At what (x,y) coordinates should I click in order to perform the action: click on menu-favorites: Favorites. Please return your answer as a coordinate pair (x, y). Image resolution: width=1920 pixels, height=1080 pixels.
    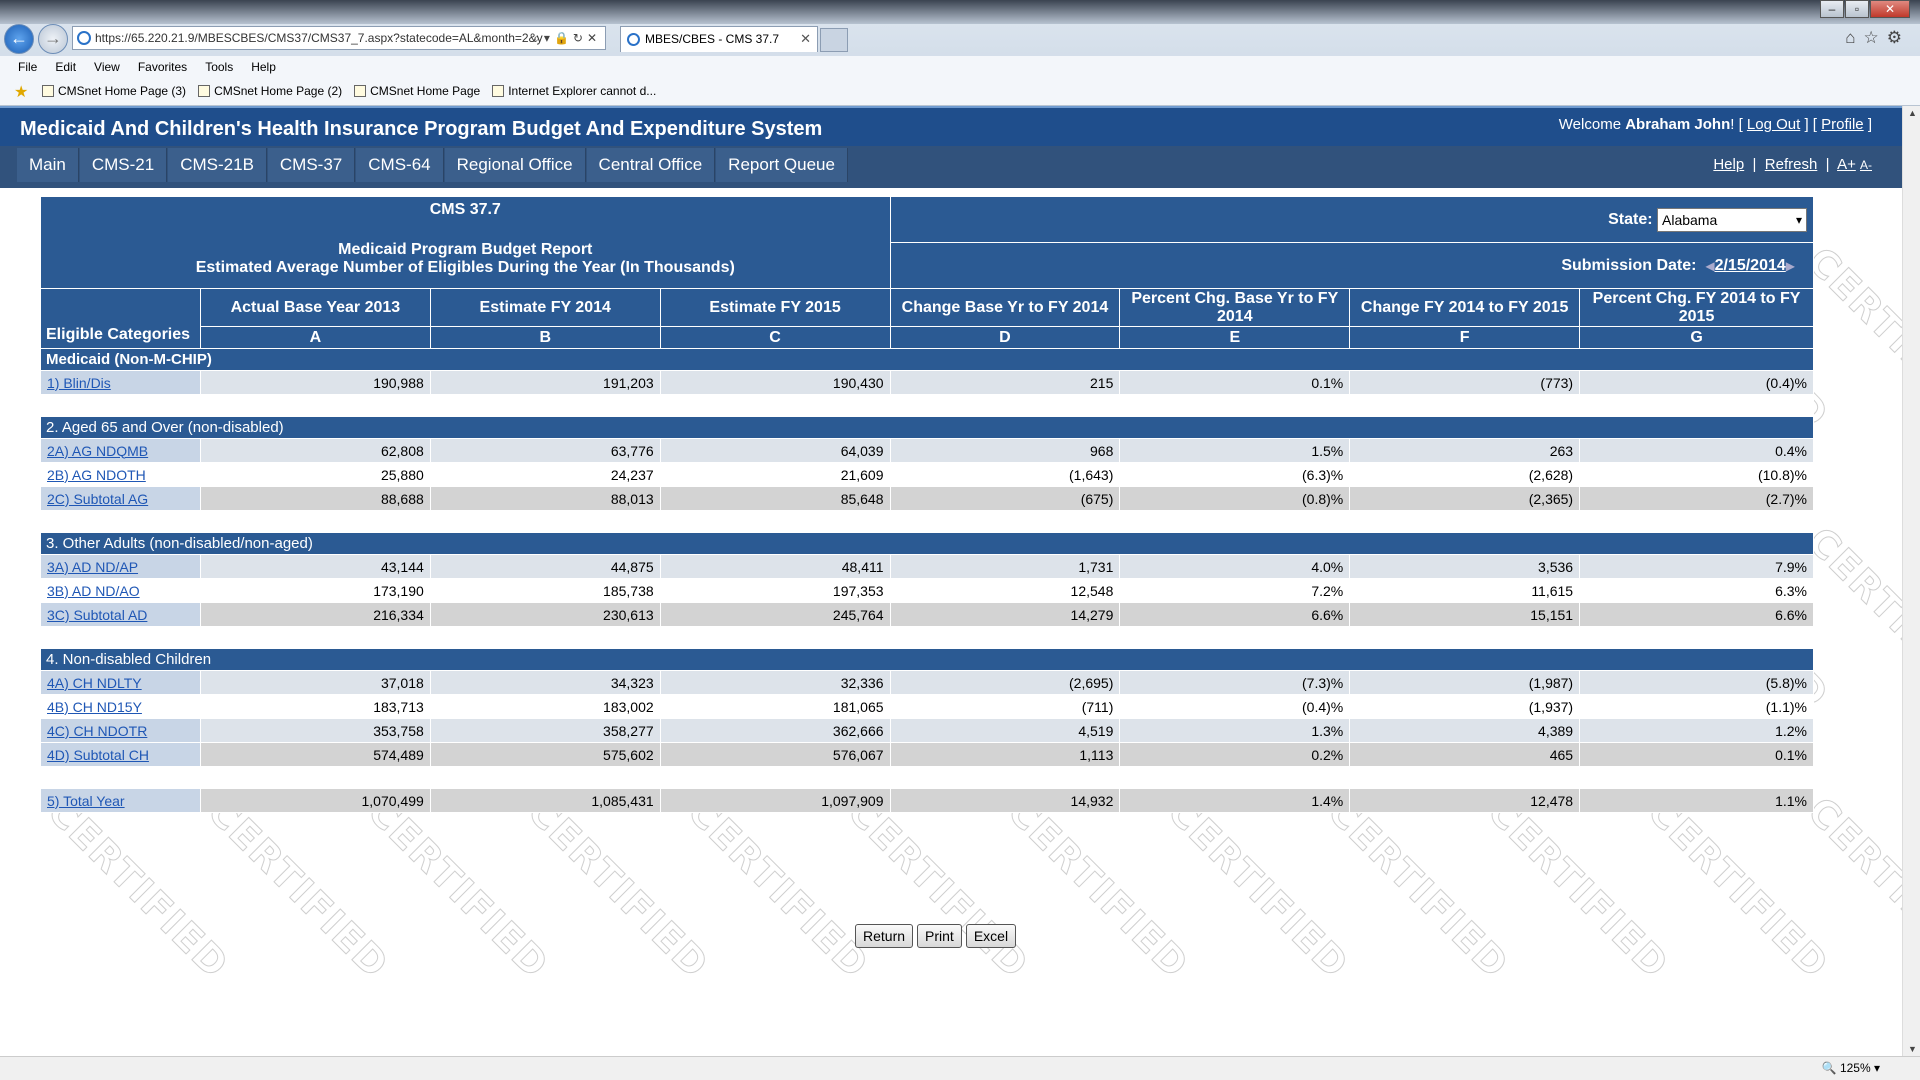
    Looking at the image, I should click on (162, 67).